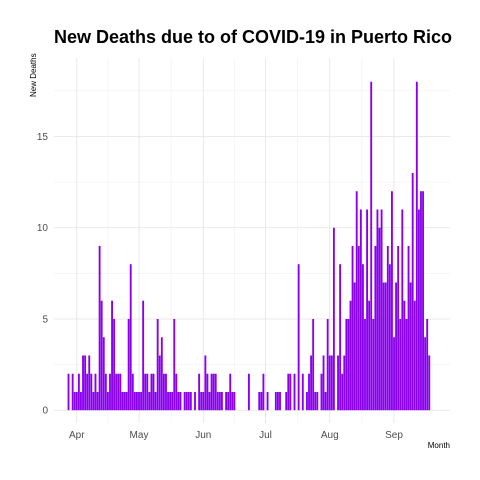 The width and height of the screenshot is (480, 480). Describe the element at coordinates (265, 435) in the screenshot. I see `x-tick-label: Jul` at that location.